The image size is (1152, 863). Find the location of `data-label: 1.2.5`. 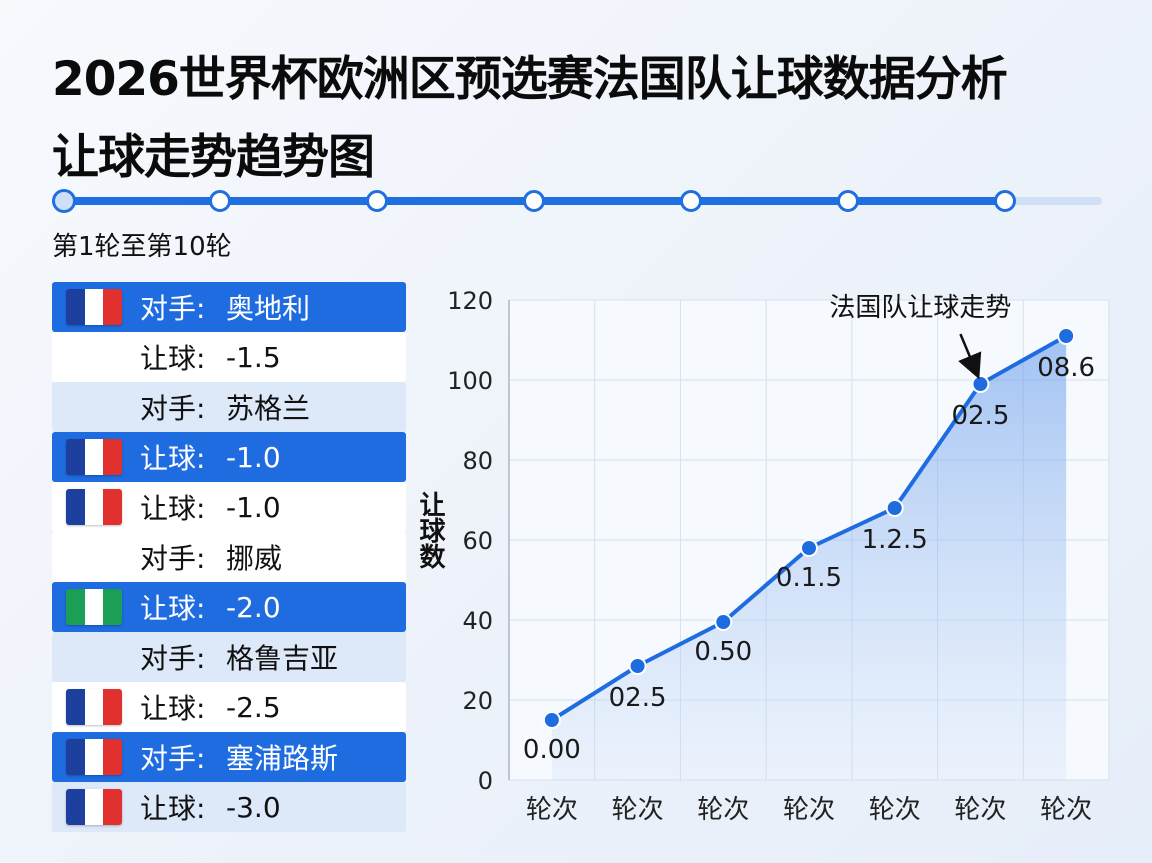

data-label: 1.2.5 is located at coordinates (895, 540).